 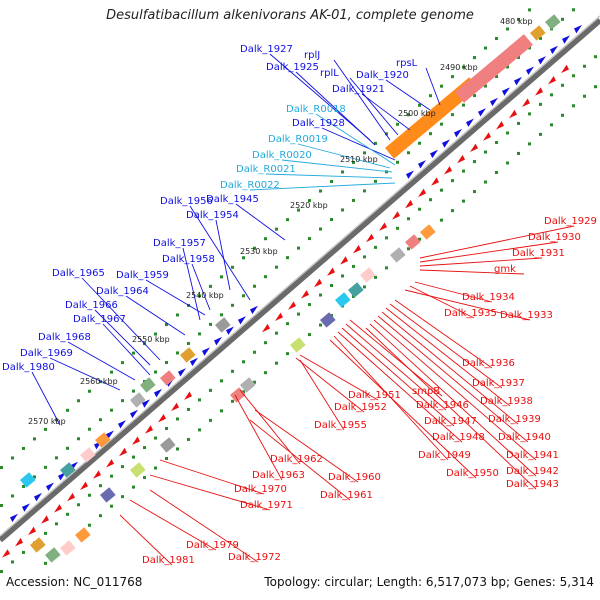 I want to click on feature-label: Dalk_1954, so click(x=212, y=215).